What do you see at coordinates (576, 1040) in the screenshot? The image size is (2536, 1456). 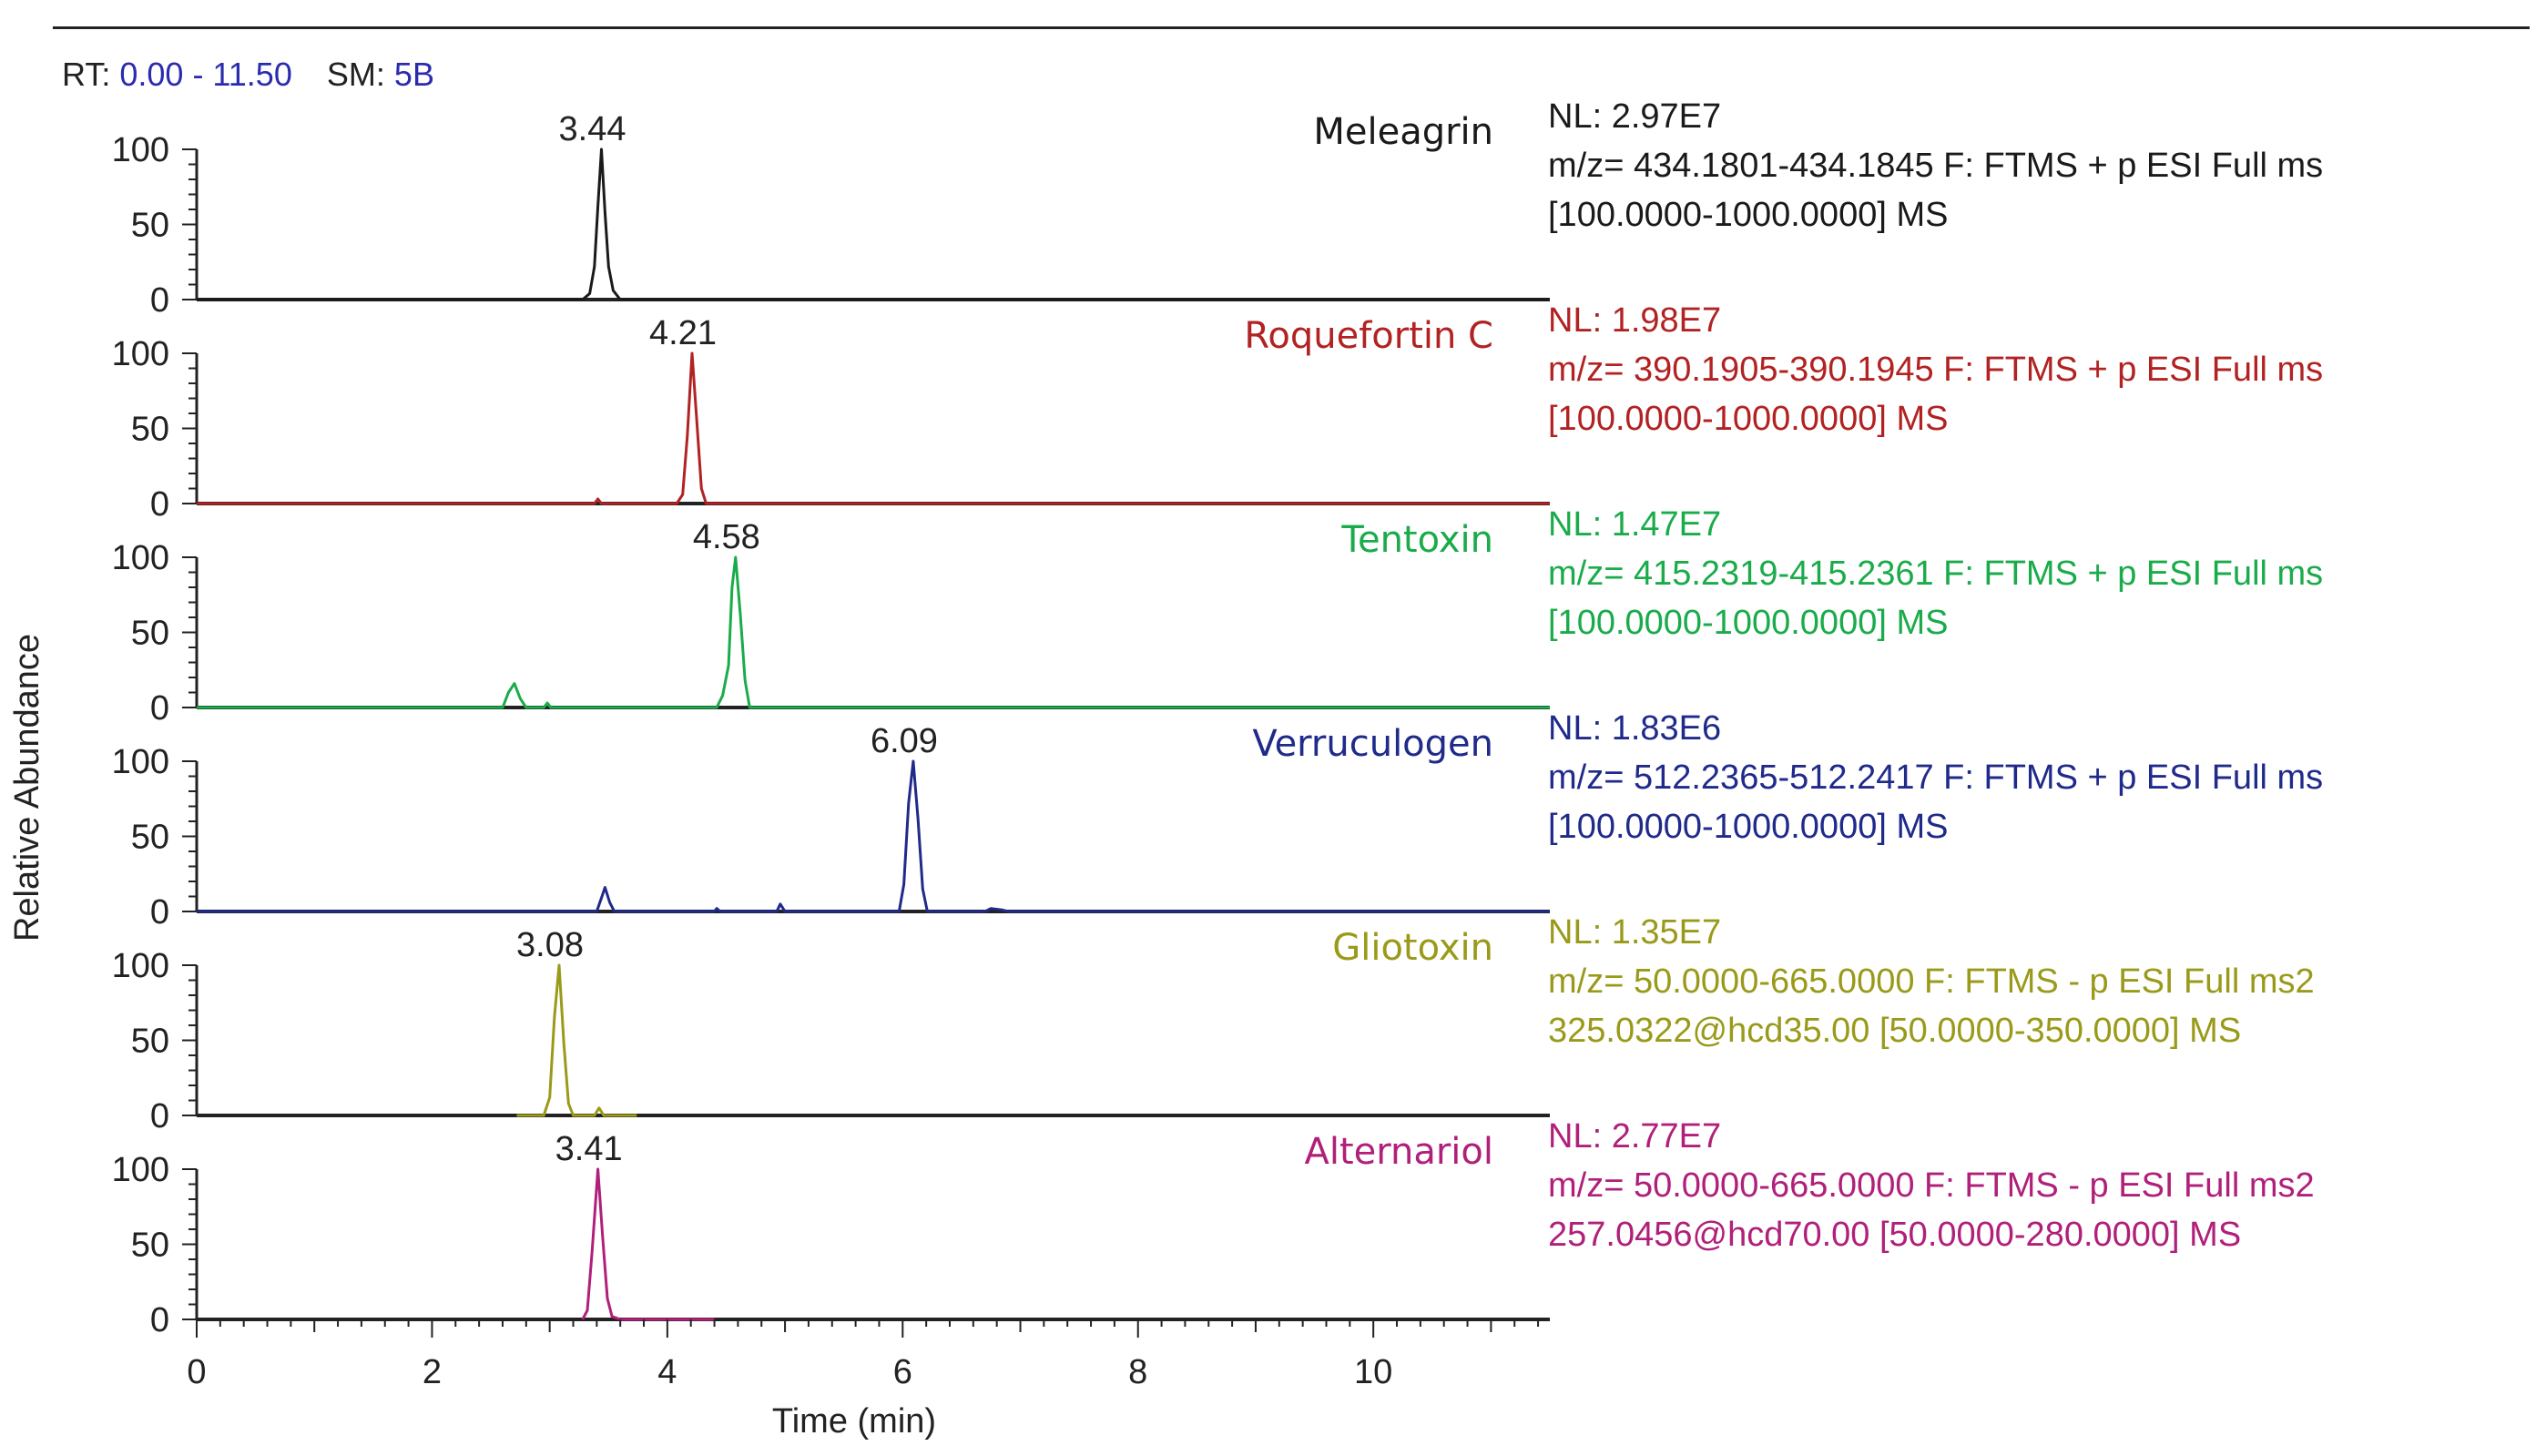 I see `trace-gliotoxin` at bounding box center [576, 1040].